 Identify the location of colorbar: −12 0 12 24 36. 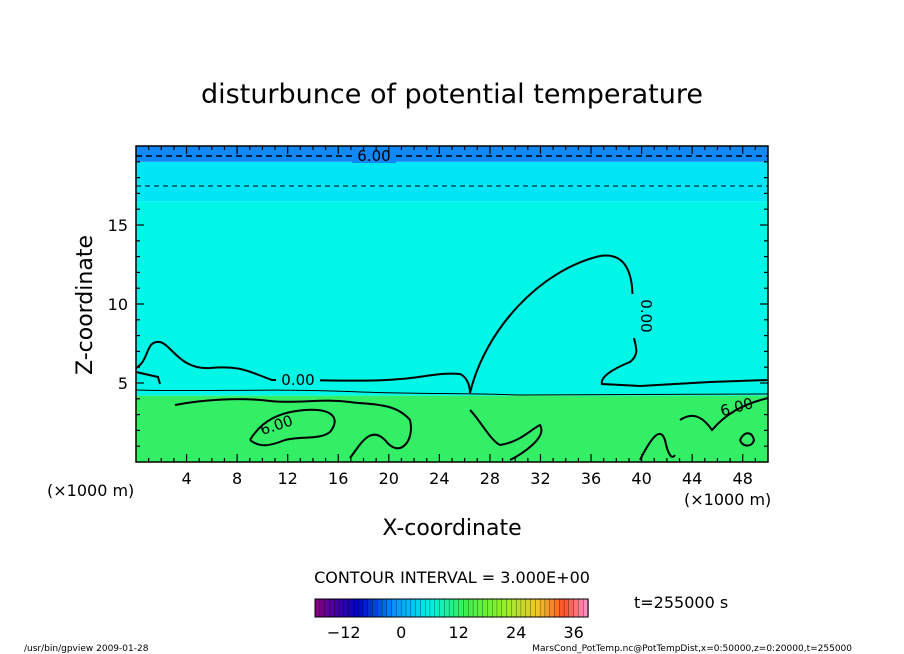
(451, 620).